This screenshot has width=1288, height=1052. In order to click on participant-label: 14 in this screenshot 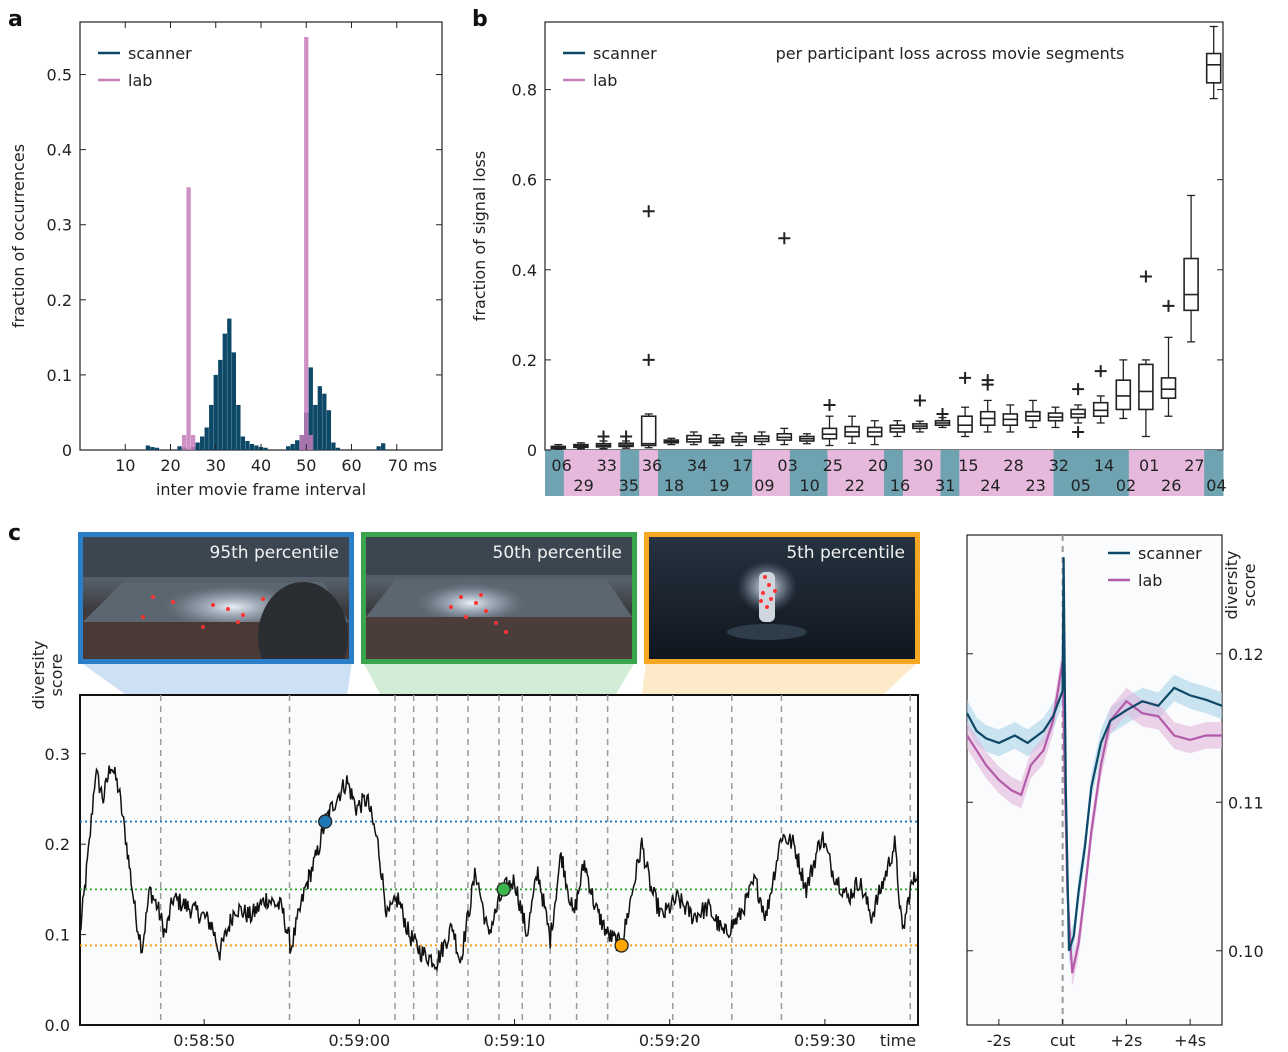, I will do `click(1104, 465)`.